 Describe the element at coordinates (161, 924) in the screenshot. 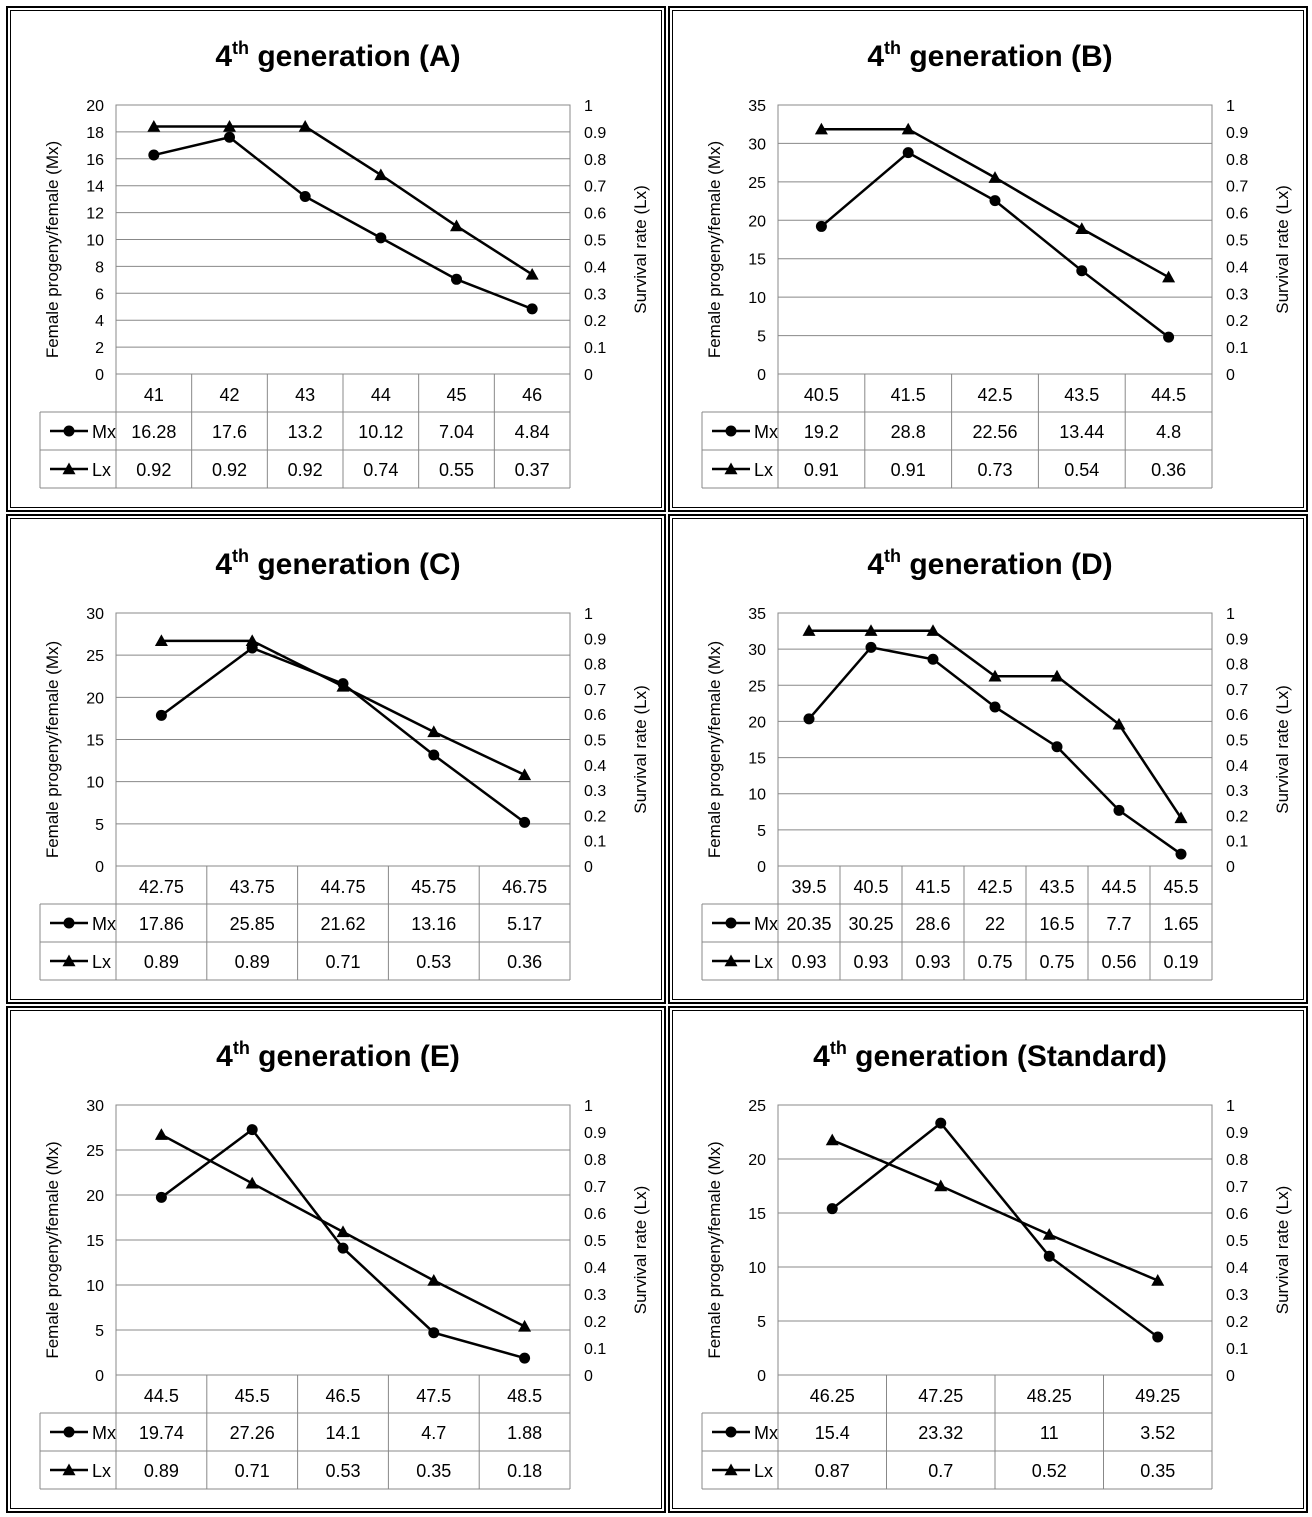

I see `data-label: 17.86` at that location.